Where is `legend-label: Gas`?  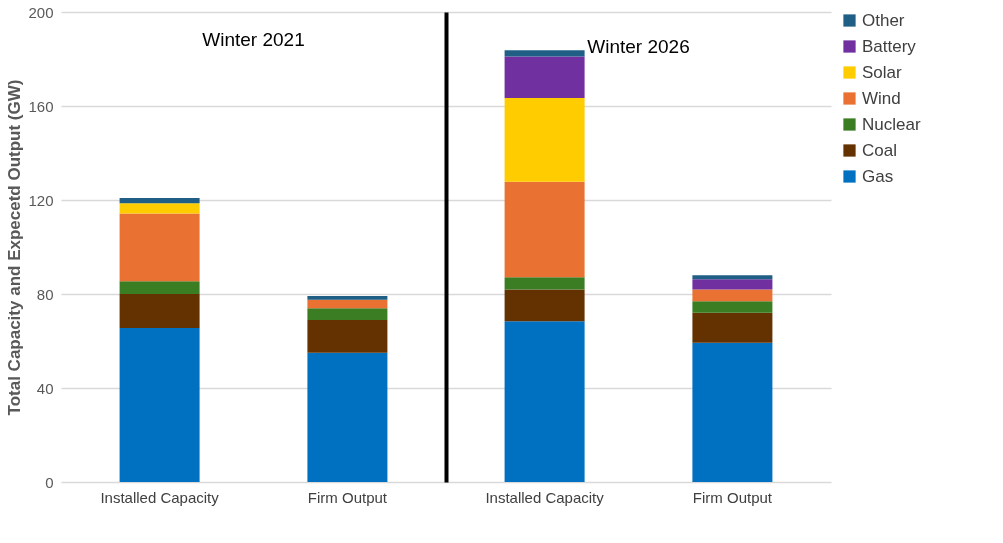 legend-label: Gas is located at coordinates (878, 176).